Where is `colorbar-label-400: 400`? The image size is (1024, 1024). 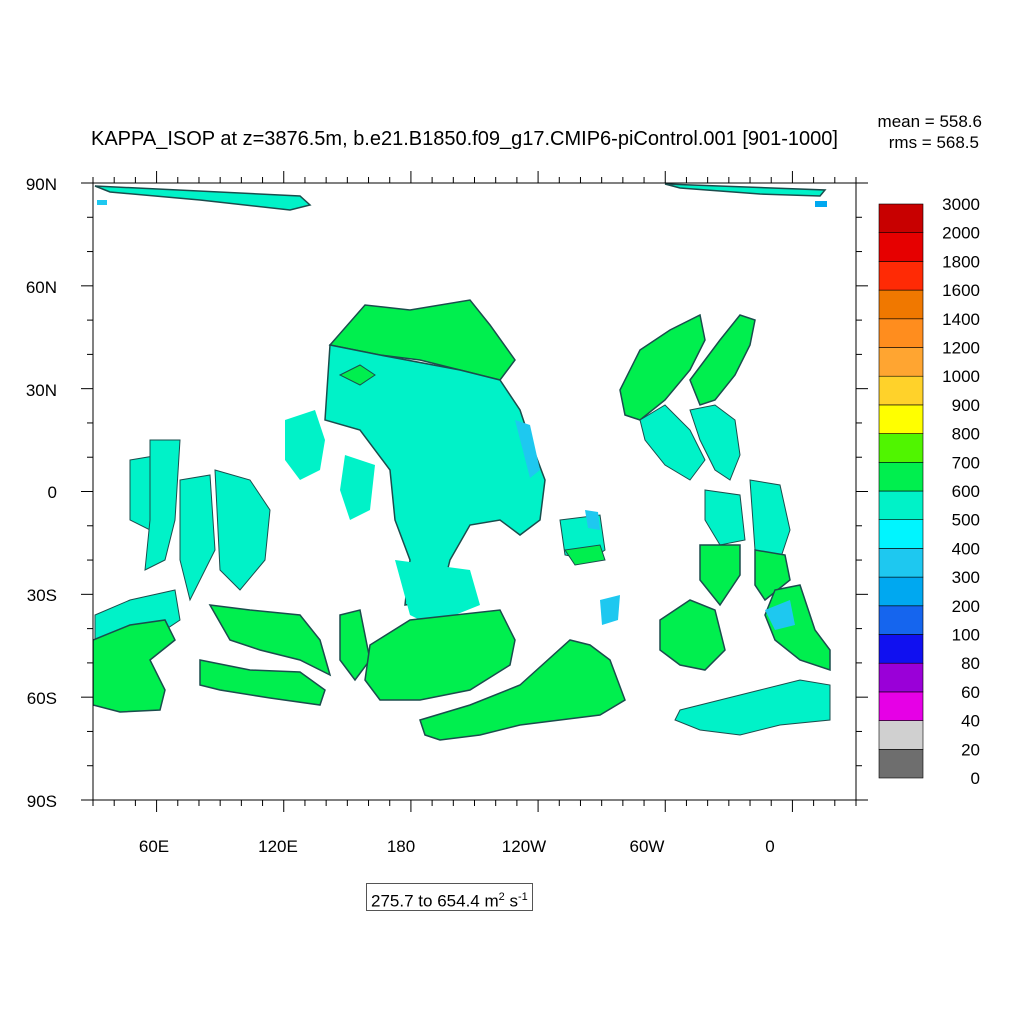 colorbar-label-400: 400 is located at coordinates (966, 548).